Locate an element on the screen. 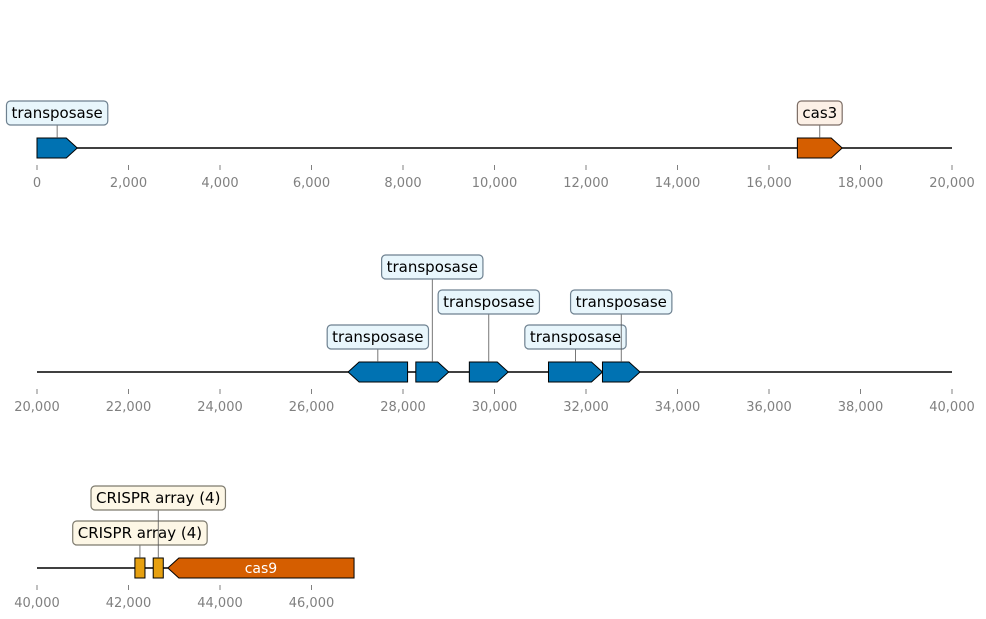  axis-tick-label: 14,000 is located at coordinates (678, 183).